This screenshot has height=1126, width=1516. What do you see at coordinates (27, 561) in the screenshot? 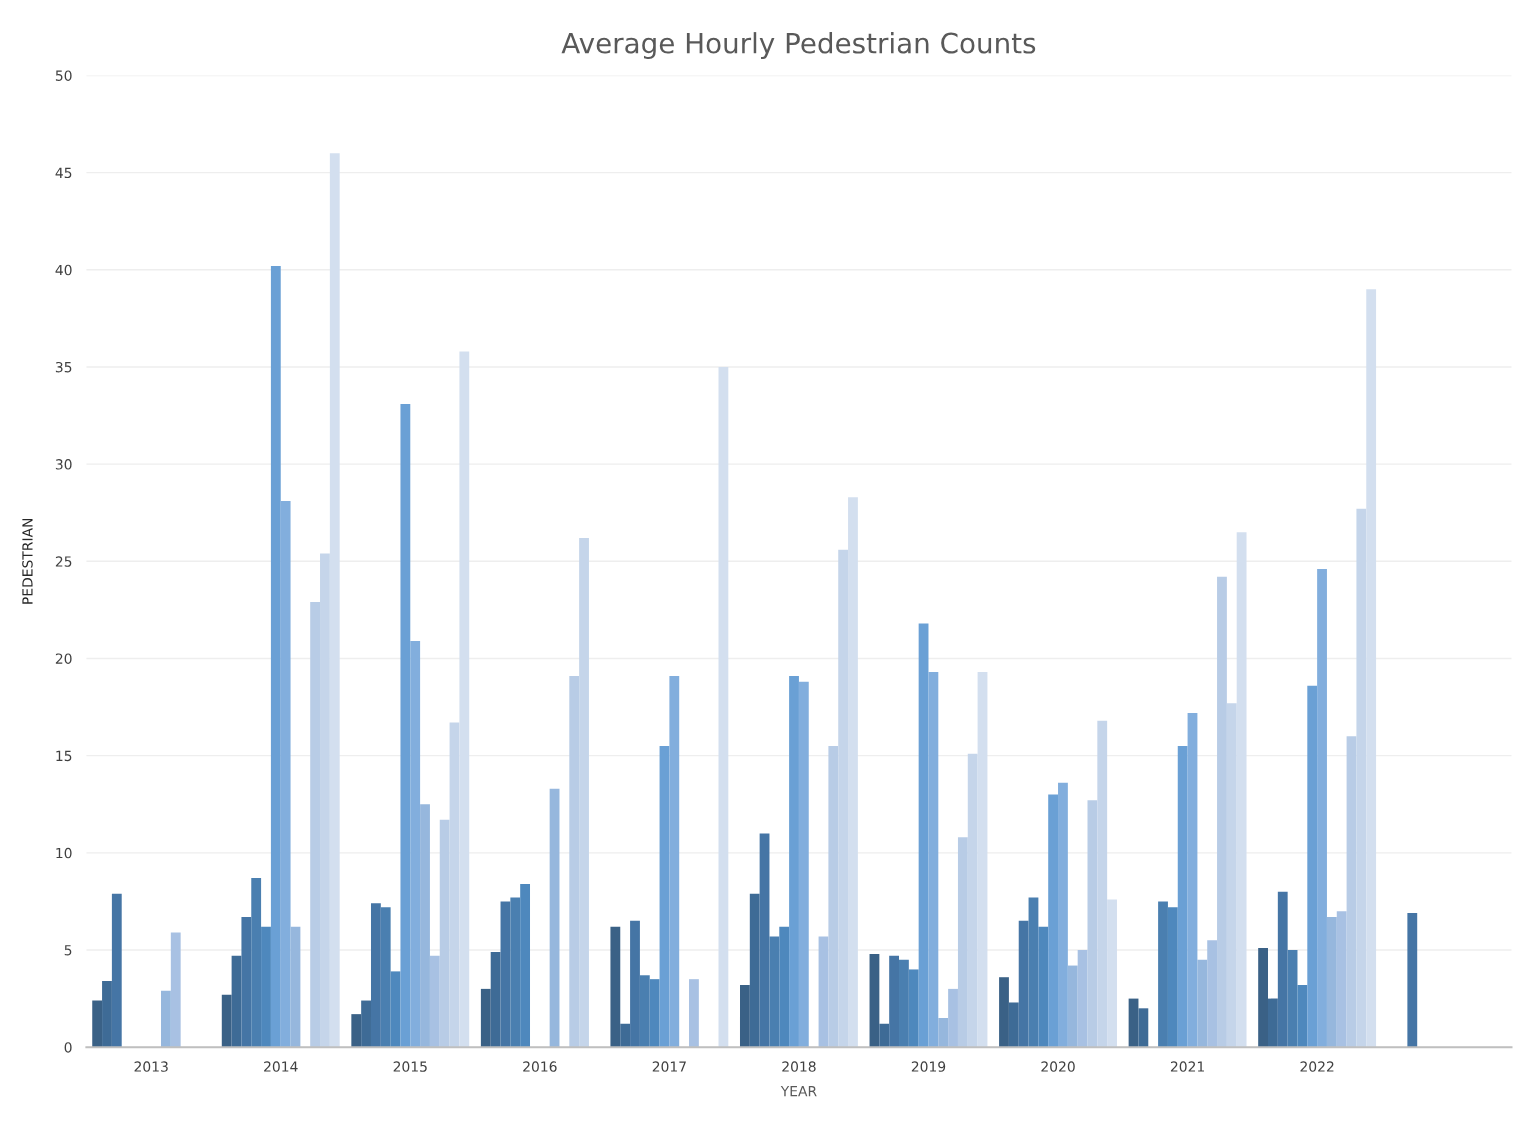
I see `y-axis-title: PEDESTRIAN` at bounding box center [27, 561].